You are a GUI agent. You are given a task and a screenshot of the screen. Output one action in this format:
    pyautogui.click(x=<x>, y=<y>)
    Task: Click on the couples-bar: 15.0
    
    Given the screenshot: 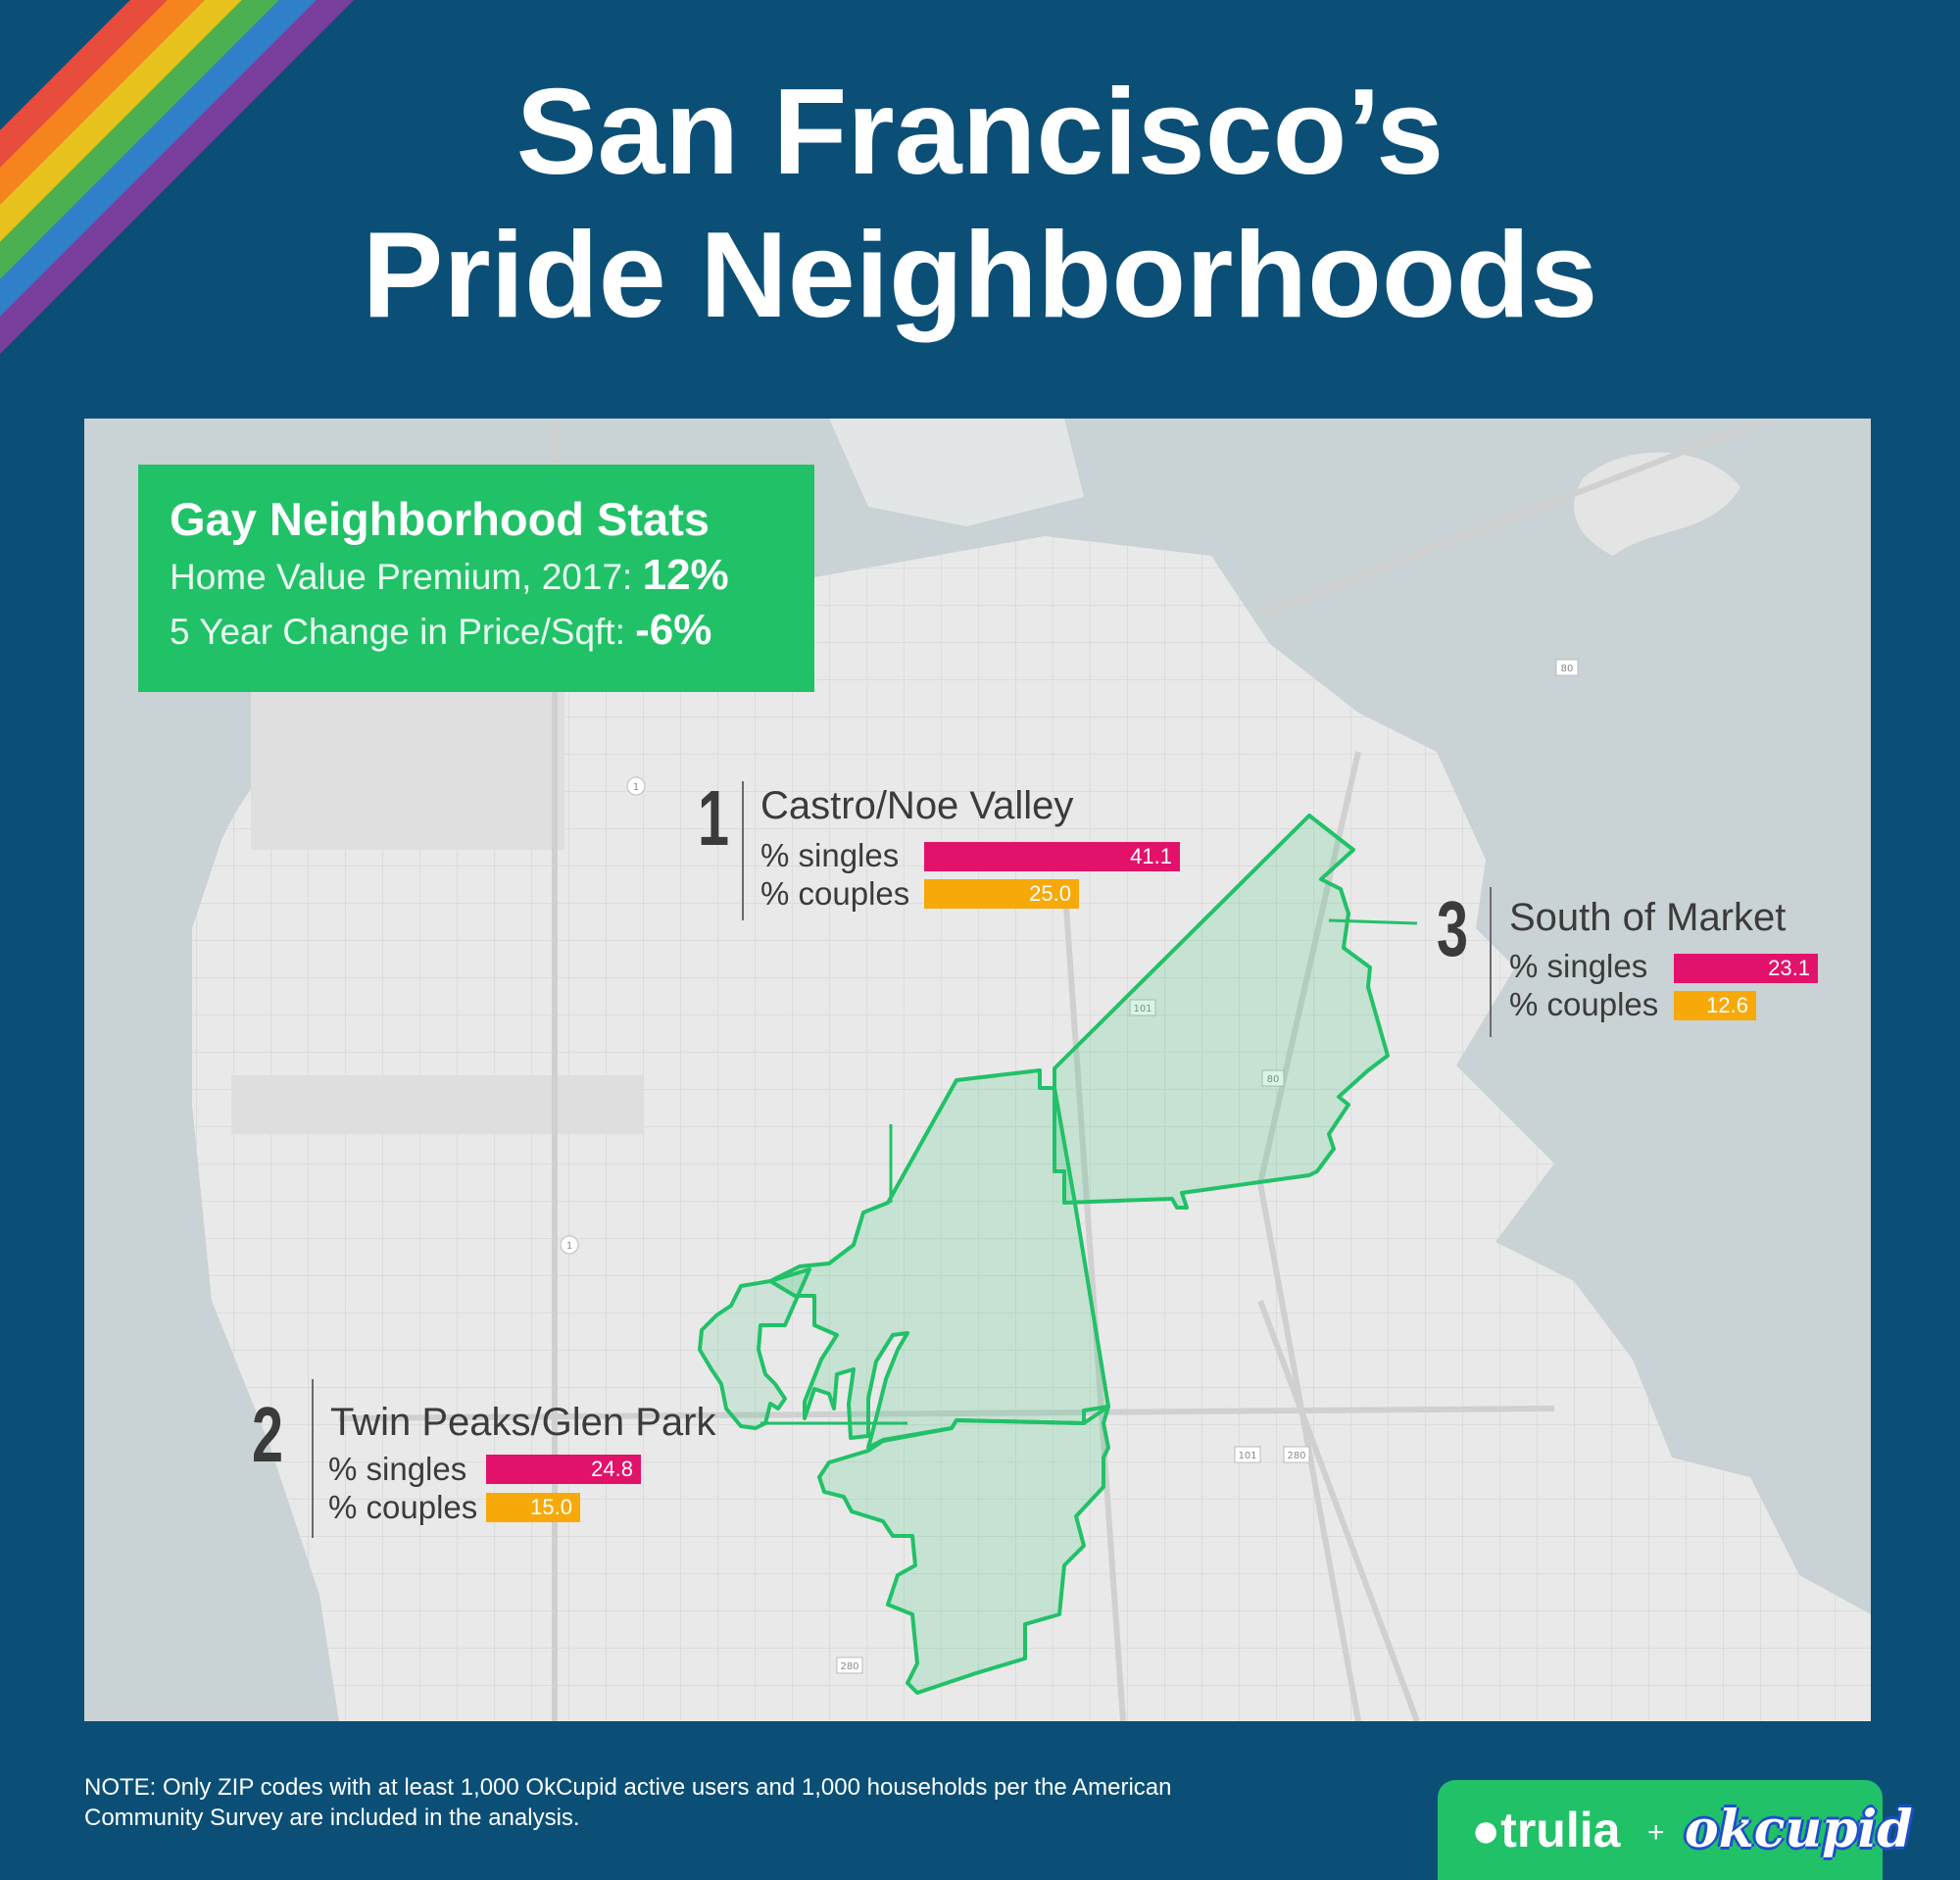 What is the action you would take?
    pyautogui.click(x=533, y=1507)
    